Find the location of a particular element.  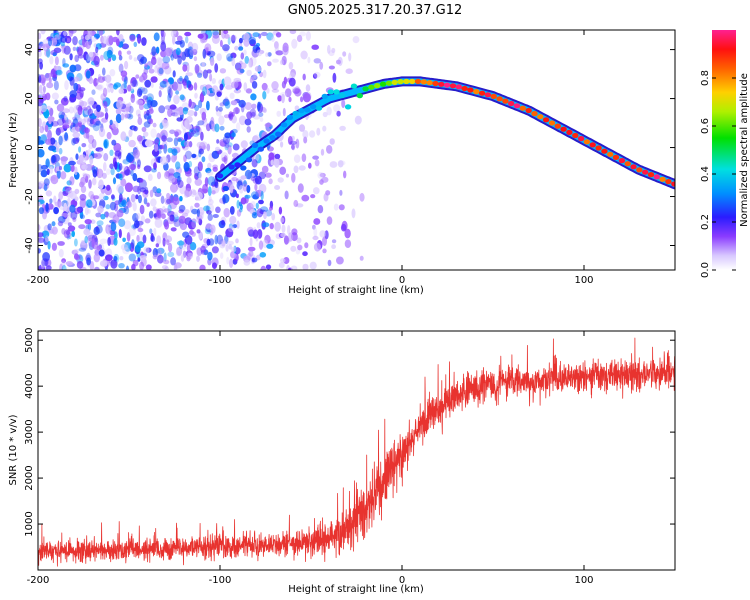

colorbar-tick-label: 0.6 is located at coordinates (705, 126).